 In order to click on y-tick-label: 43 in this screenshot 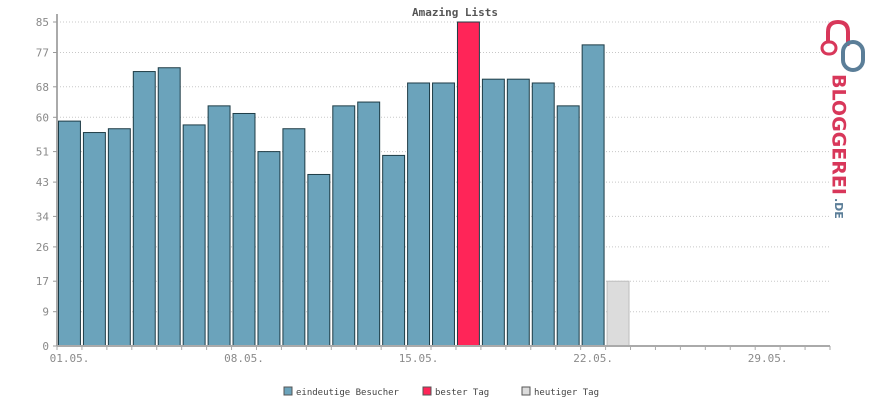, I will do `click(42, 182)`.